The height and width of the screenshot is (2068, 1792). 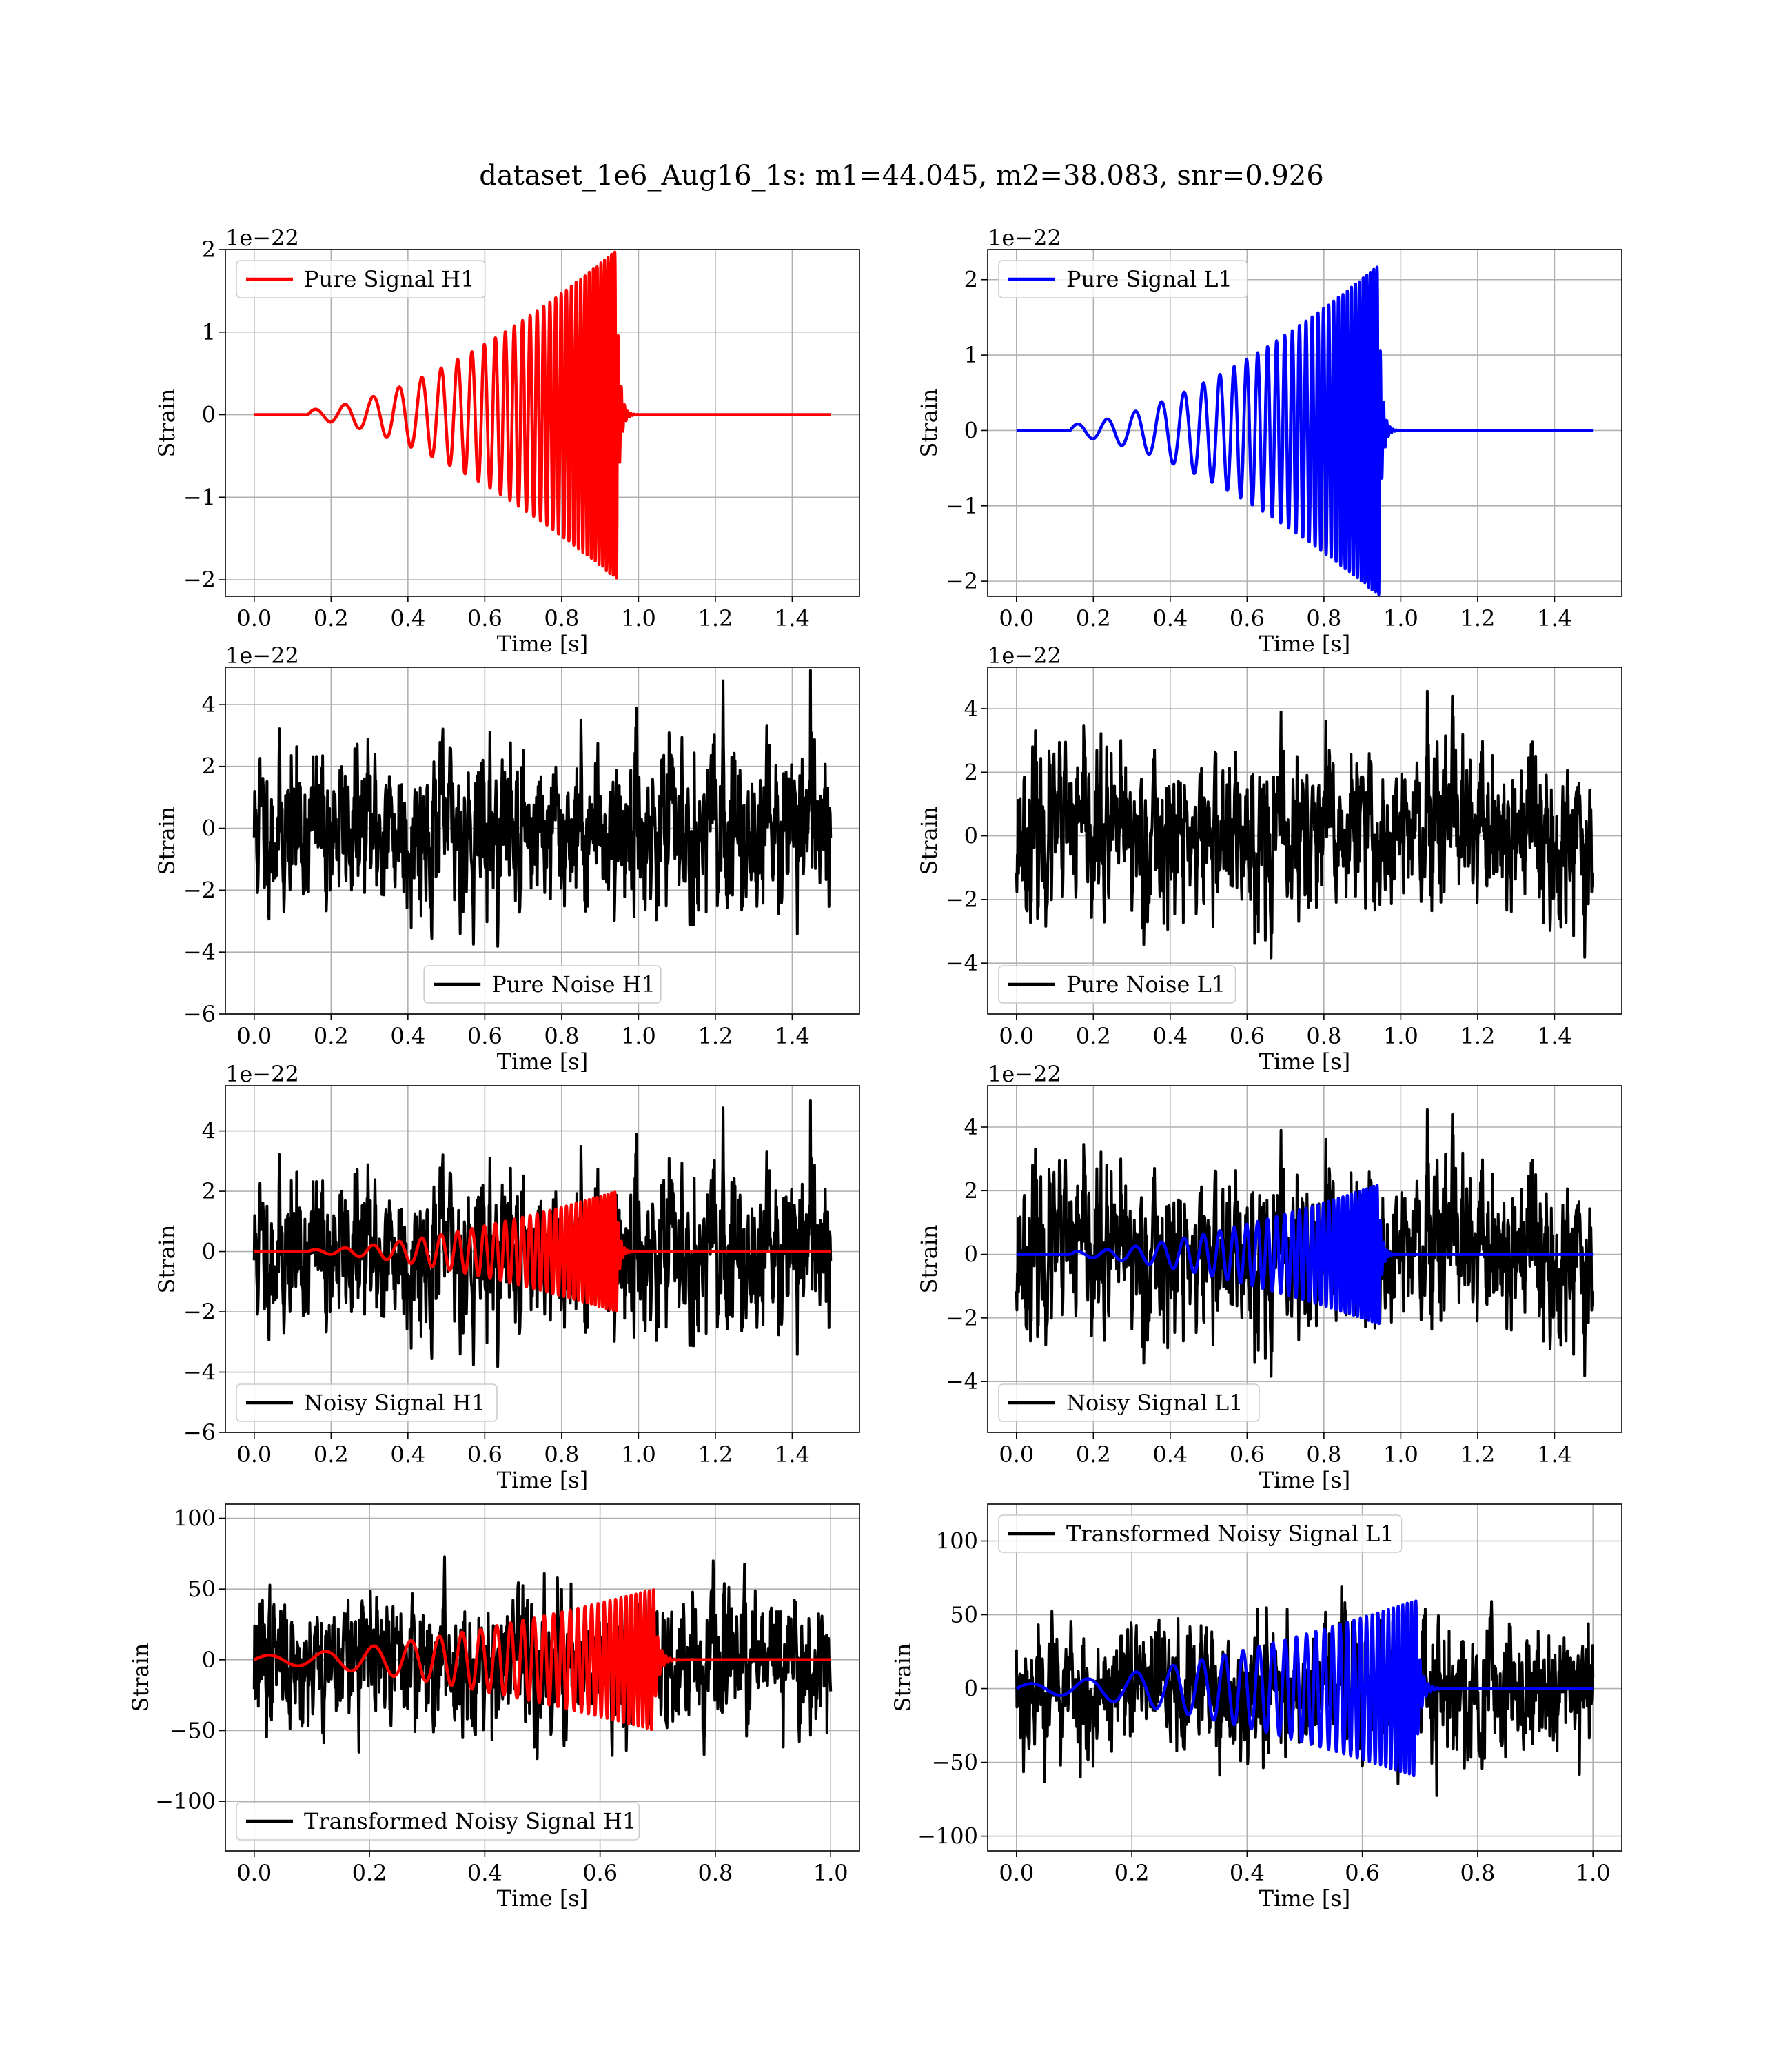 What do you see at coordinates (954, 1763) in the screenshot?
I see `y-tick-label: −50` at bounding box center [954, 1763].